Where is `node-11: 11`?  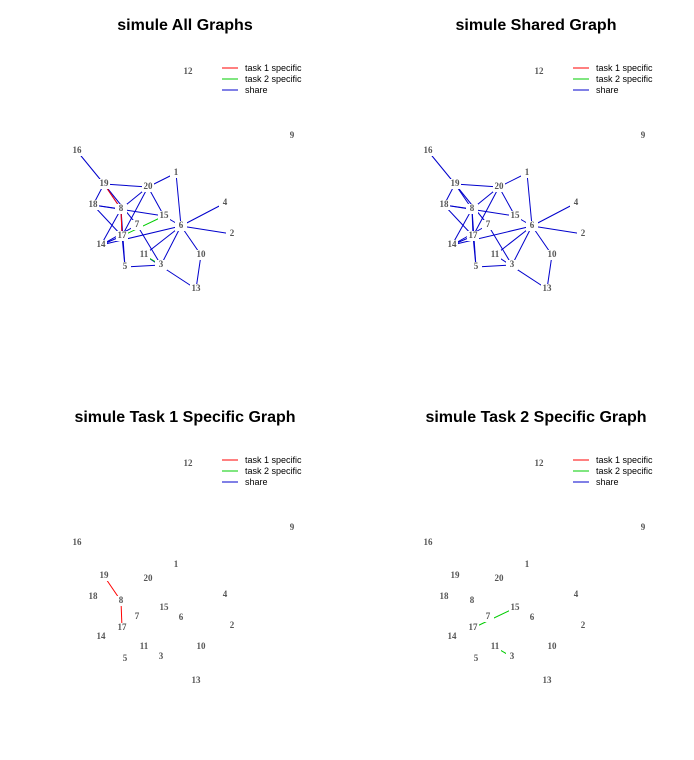 node-11: 11 is located at coordinates (144, 254).